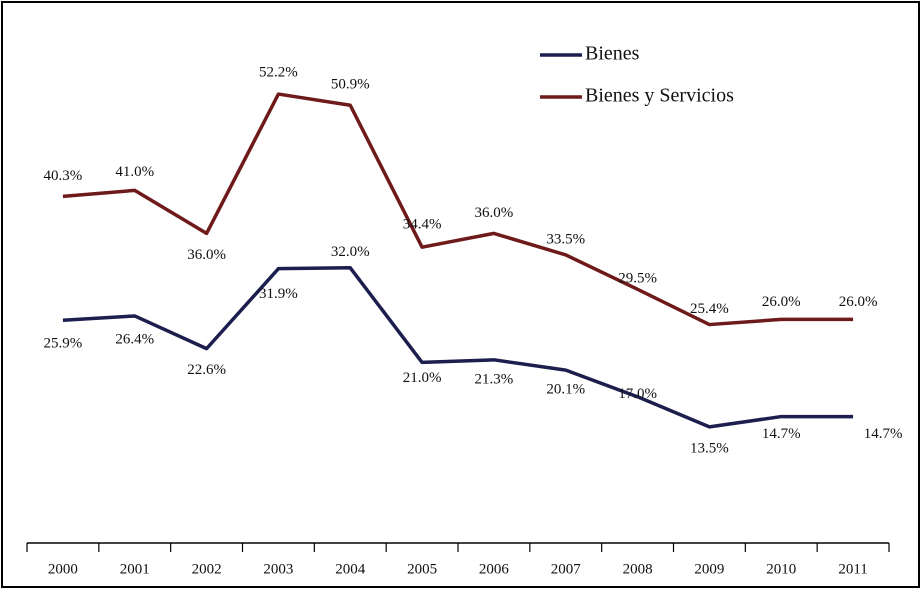  Describe the element at coordinates (422, 569) in the screenshot. I see `x-tick-label: 2005` at that location.